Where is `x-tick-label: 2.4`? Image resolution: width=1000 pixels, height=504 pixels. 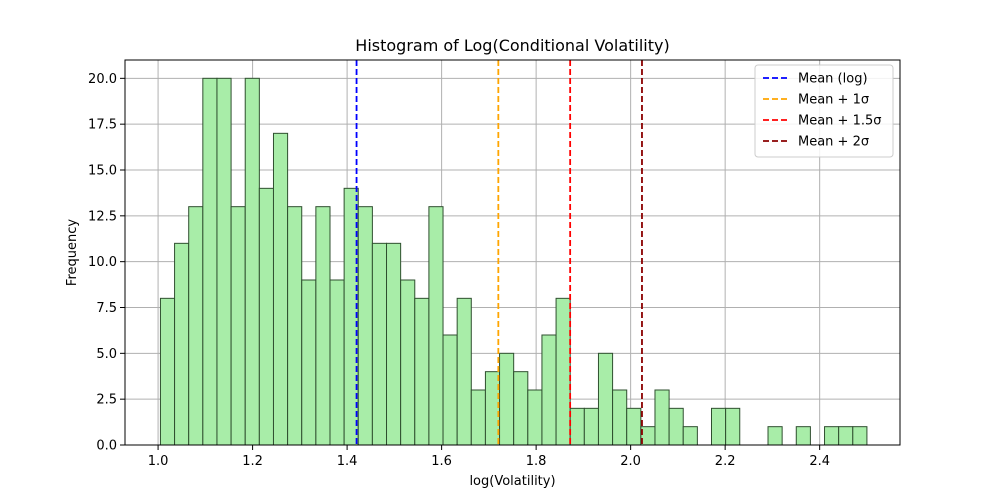
x-tick-label: 2.4 is located at coordinates (819, 461).